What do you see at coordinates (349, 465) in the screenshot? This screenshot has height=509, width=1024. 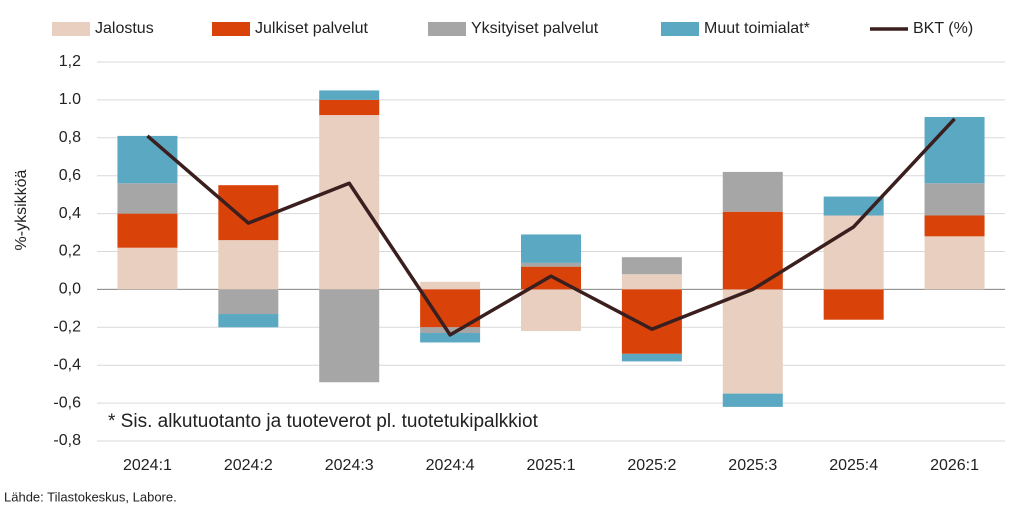 I see `x-tick-label: 2024:3` at bounding box center [349, 465].